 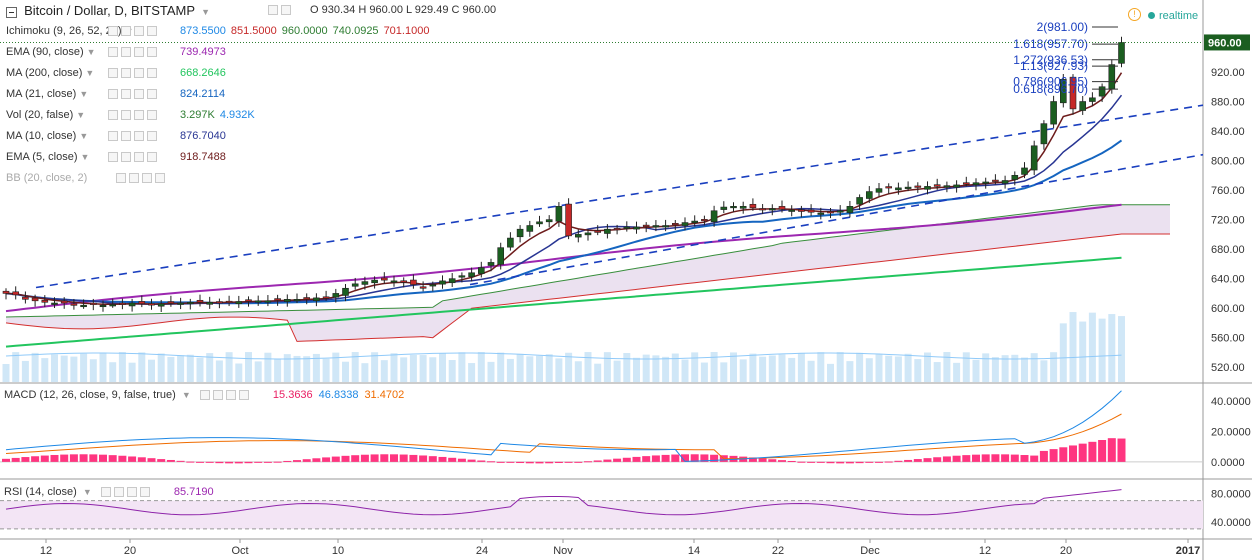 I want to click on time-tick-label: 24, so click(x=482, y=551).